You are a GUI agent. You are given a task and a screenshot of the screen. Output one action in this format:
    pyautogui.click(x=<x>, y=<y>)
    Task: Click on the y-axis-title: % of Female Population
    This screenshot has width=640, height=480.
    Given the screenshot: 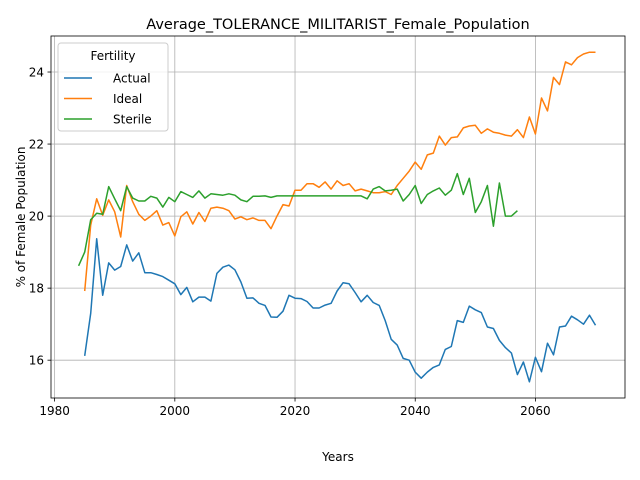 What is the action you would take?
    pyautogui.click(x=21, y=217)
    